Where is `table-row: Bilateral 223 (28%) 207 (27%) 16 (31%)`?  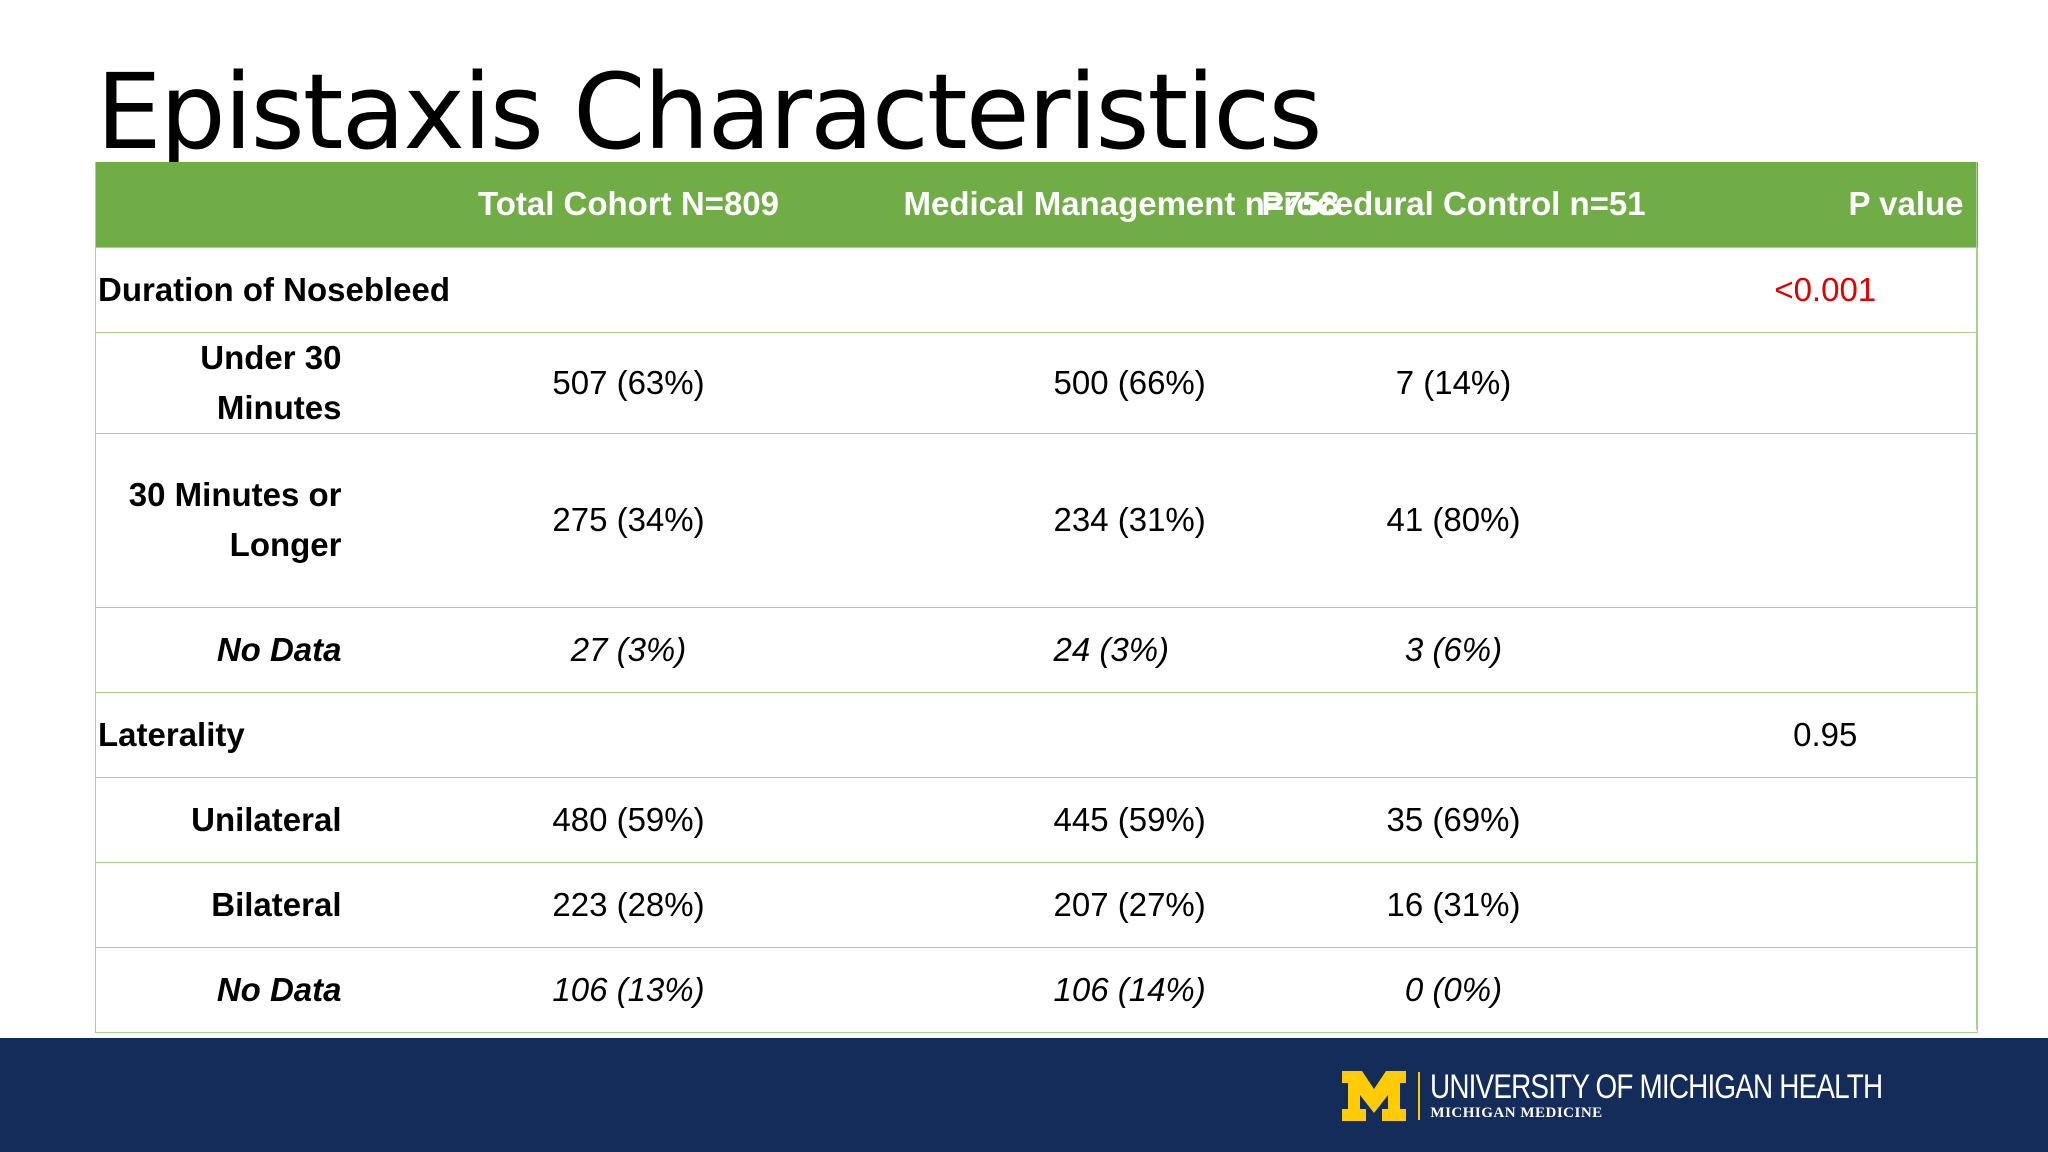
table-row: Bilateral 223 (28%) 207 (27%) 16 (31%) is located at coordinates (1036, 904).